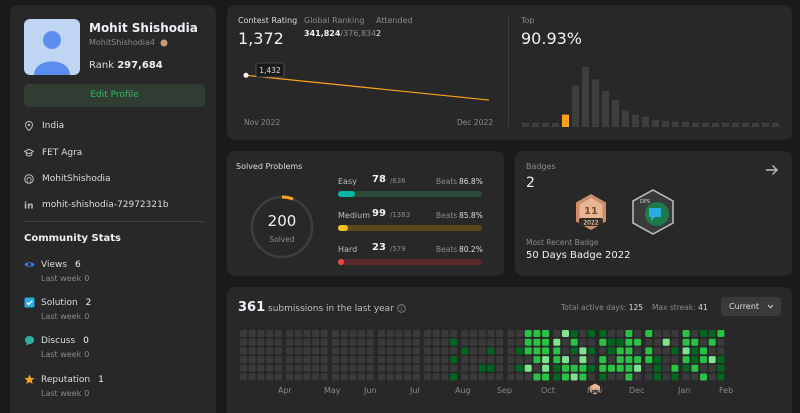  What do you see at coordinates (772, 170) in the screenshot?
I see `arrow-right-icon` at bounding box center [772, 170].